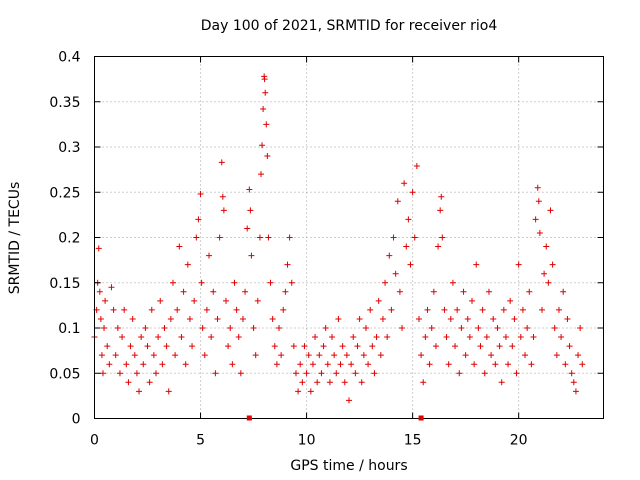  I want to click on x-tick-label: 5, so click(200, 441).